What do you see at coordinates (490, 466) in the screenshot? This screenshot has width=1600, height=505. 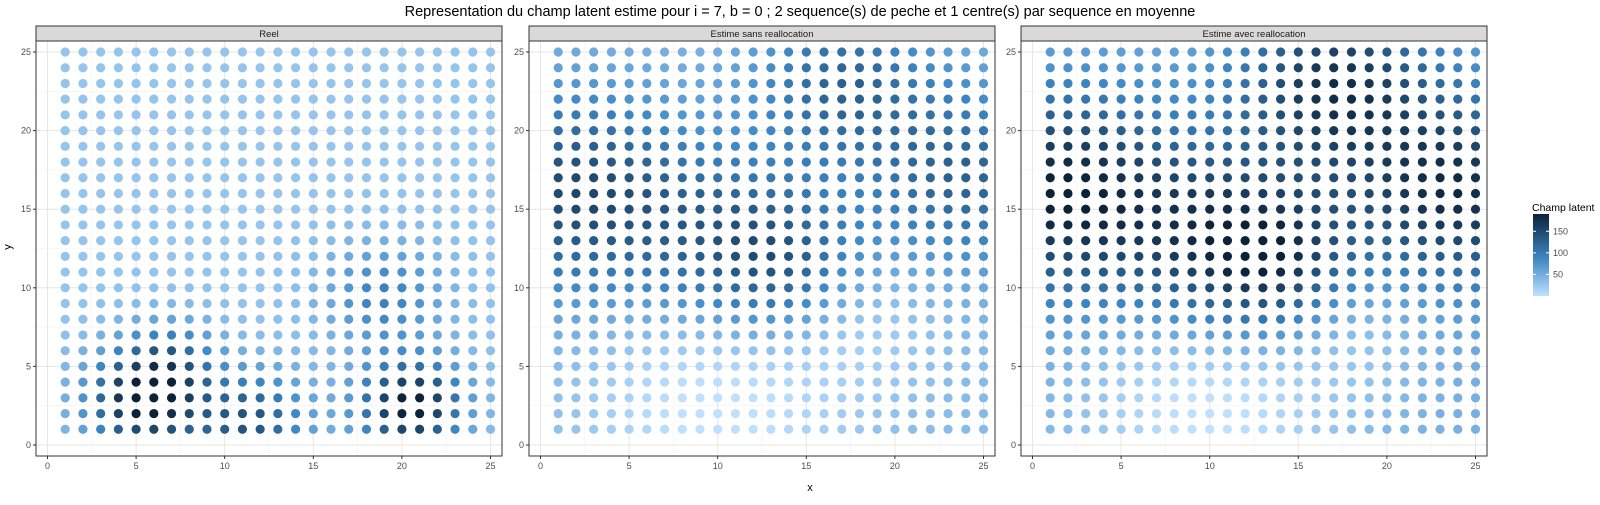 I see `x-tick-label: 25` at bounding box center [490, 466].